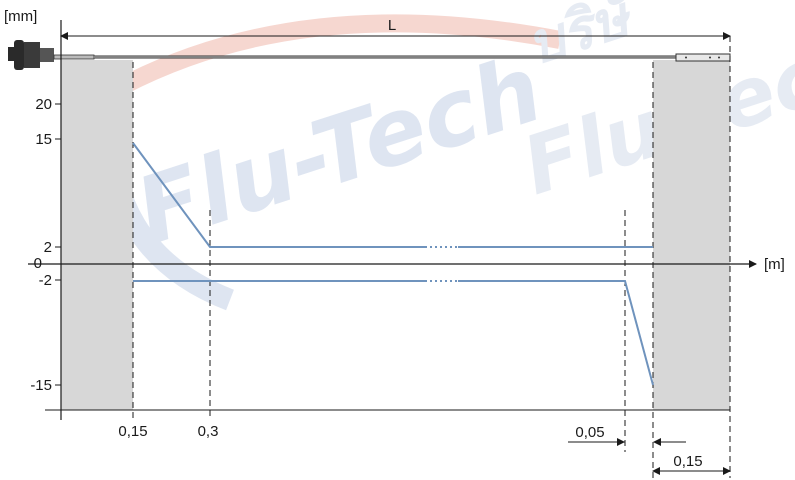 The width and height of the screenshot is (795, 480). I want to click on dimension-0-15-right-label: 0,15, so click(687, 461).